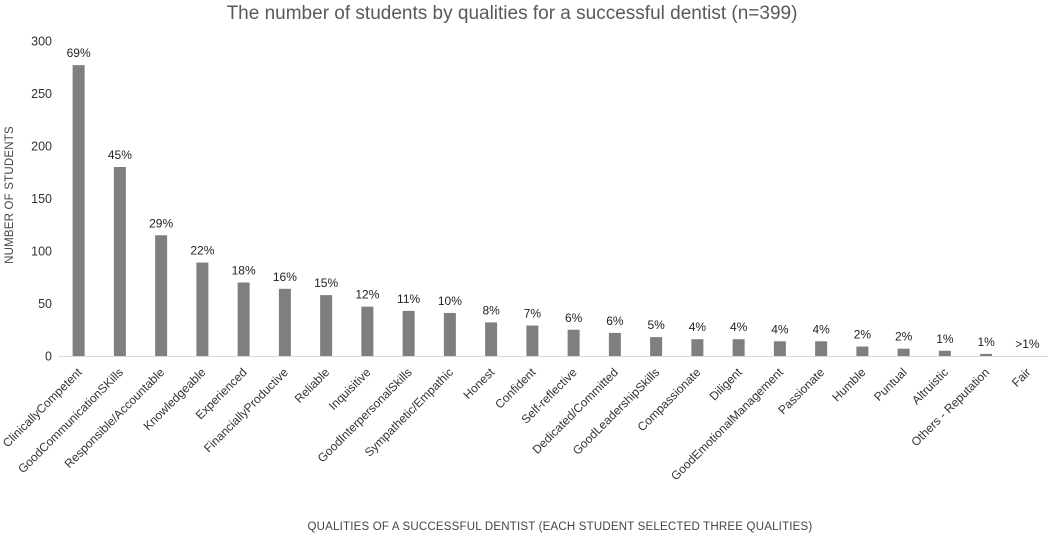 The image size is (1052, 539). What do you see at coordinates (890, 384) in the screenshot?
I see `category-label: Puntual` at bounding box center [890, 384].